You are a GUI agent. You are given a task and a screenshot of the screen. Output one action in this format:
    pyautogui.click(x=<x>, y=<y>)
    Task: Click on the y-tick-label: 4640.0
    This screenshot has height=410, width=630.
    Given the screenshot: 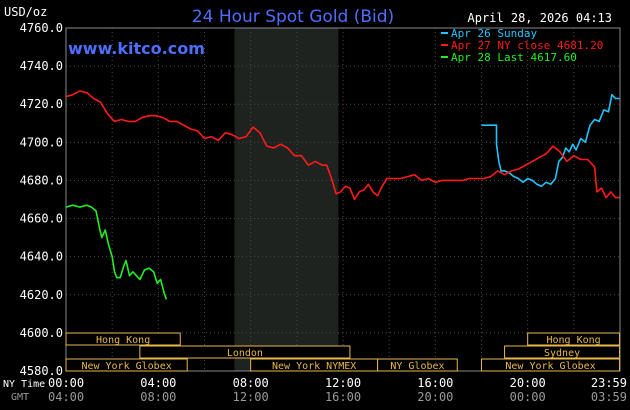 What is the action you would take?
    pyautogui.click(x=41, y=257)
    